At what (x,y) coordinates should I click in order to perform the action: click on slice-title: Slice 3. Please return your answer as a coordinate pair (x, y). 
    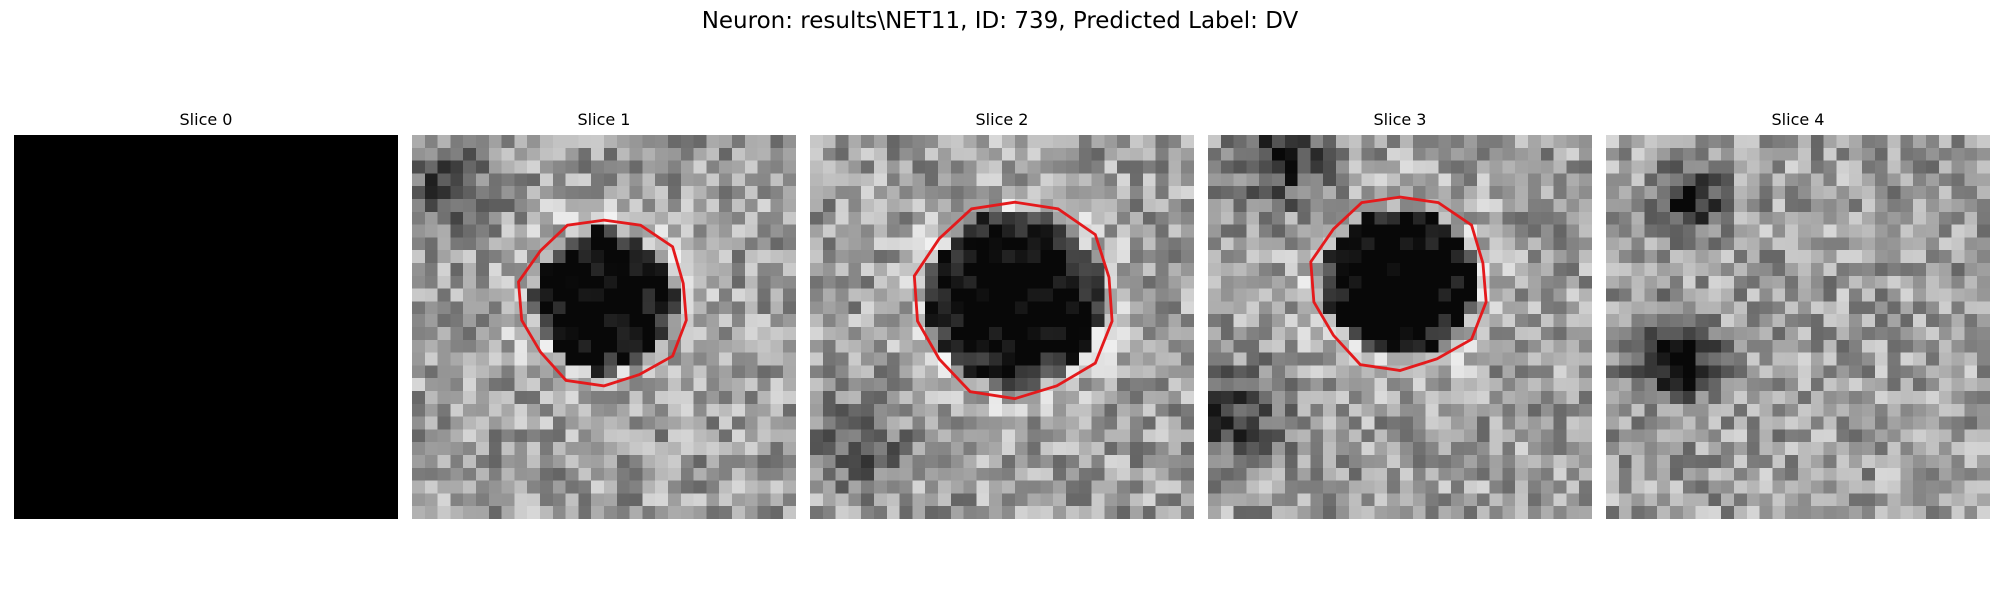
    Looking at the image, I should click on (1400, 119).